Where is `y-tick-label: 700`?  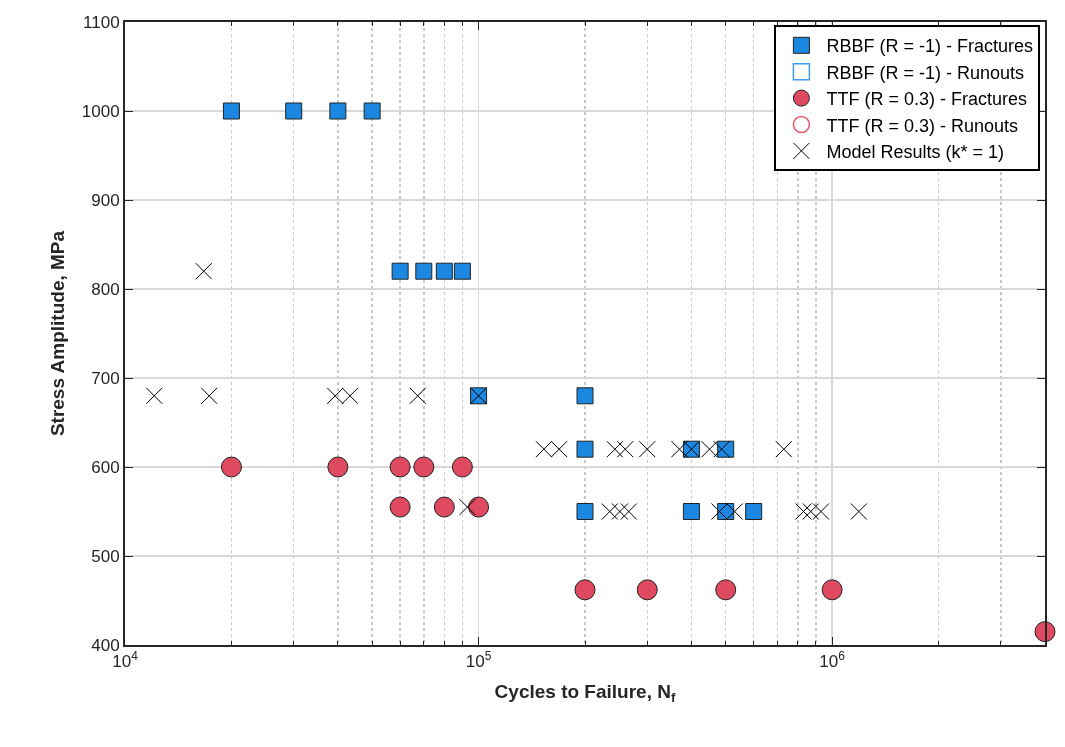
y-tick-label: 700 is located at coordinates (105, 378).